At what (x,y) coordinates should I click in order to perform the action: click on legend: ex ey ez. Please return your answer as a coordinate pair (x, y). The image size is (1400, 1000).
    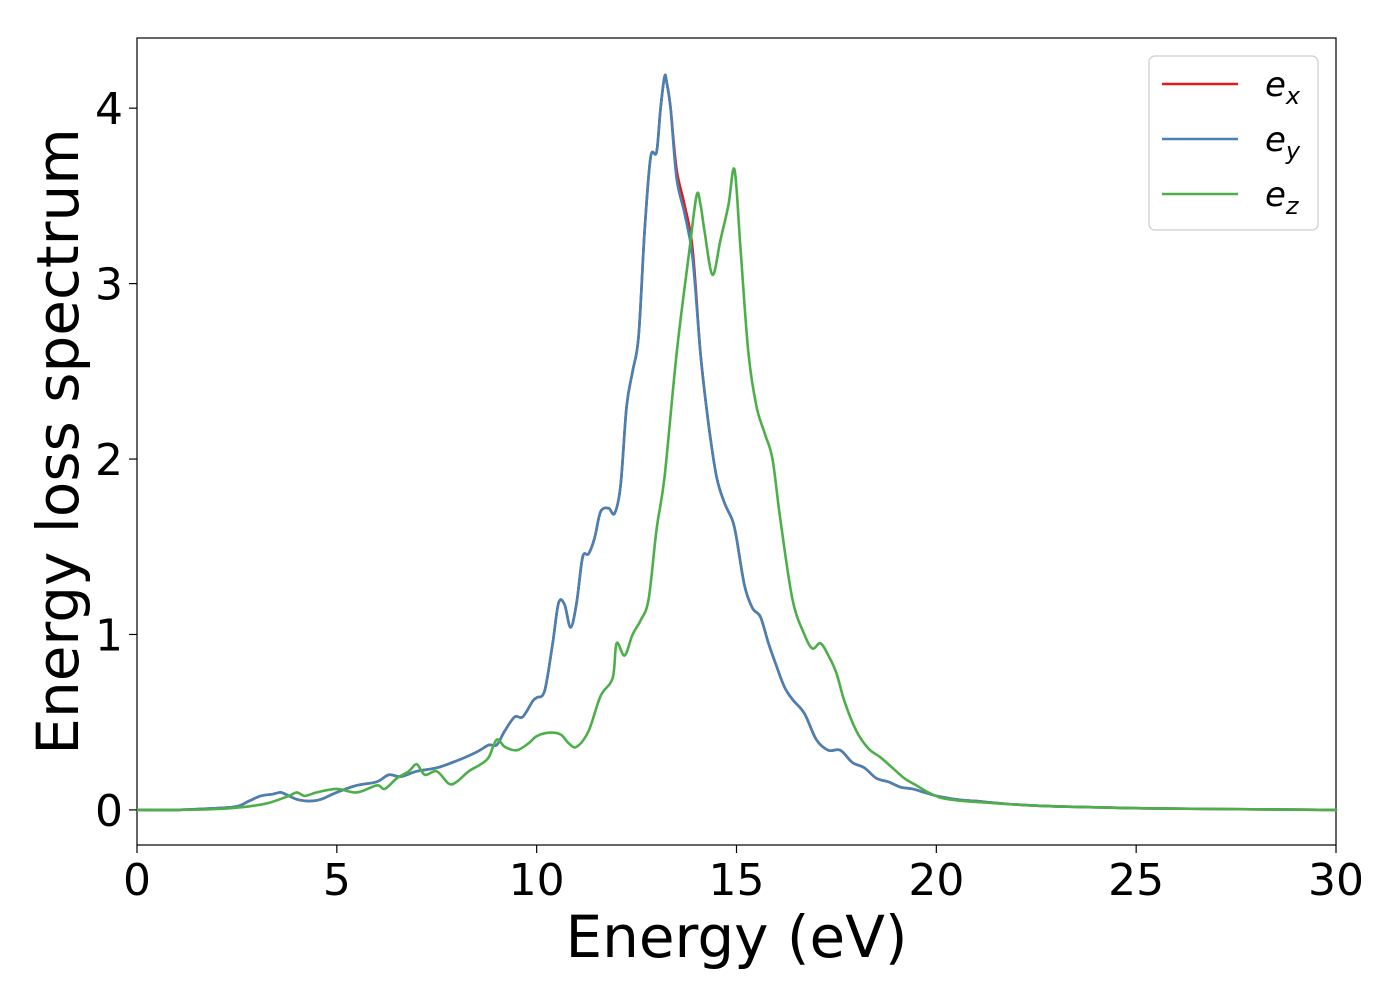
    Looking at the image, I should click on (1233, 143).